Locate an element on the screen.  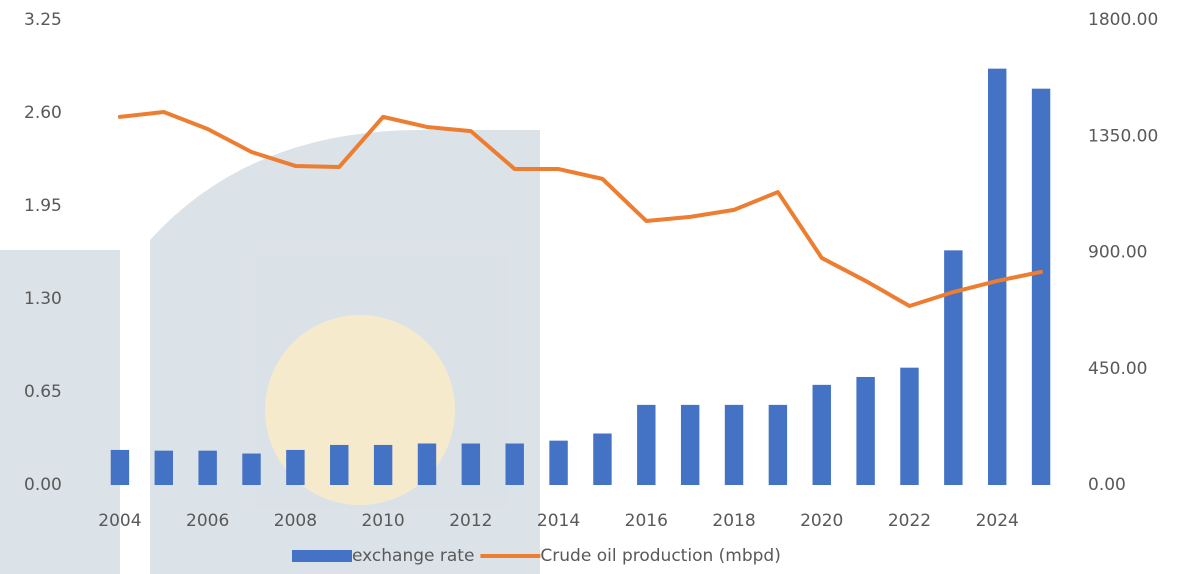
x-tick-label: 2016 is located at coordinates (646, 521).